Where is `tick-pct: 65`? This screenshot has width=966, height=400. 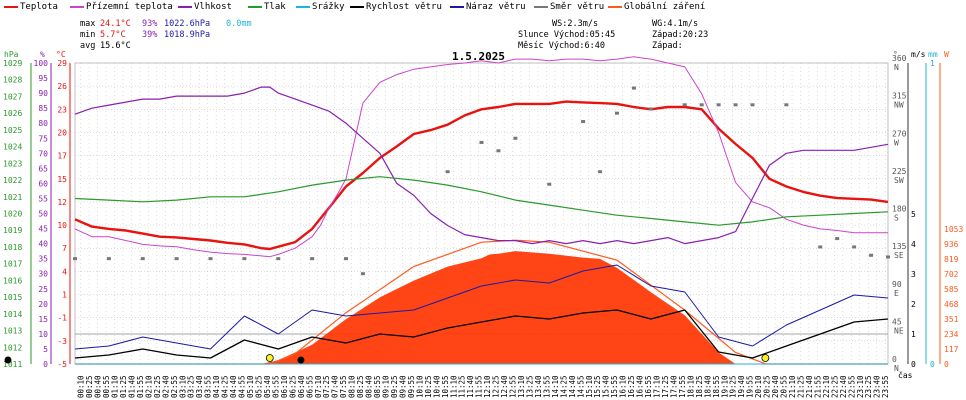
tick-pct: 65 is located at coordinates (43, 168).